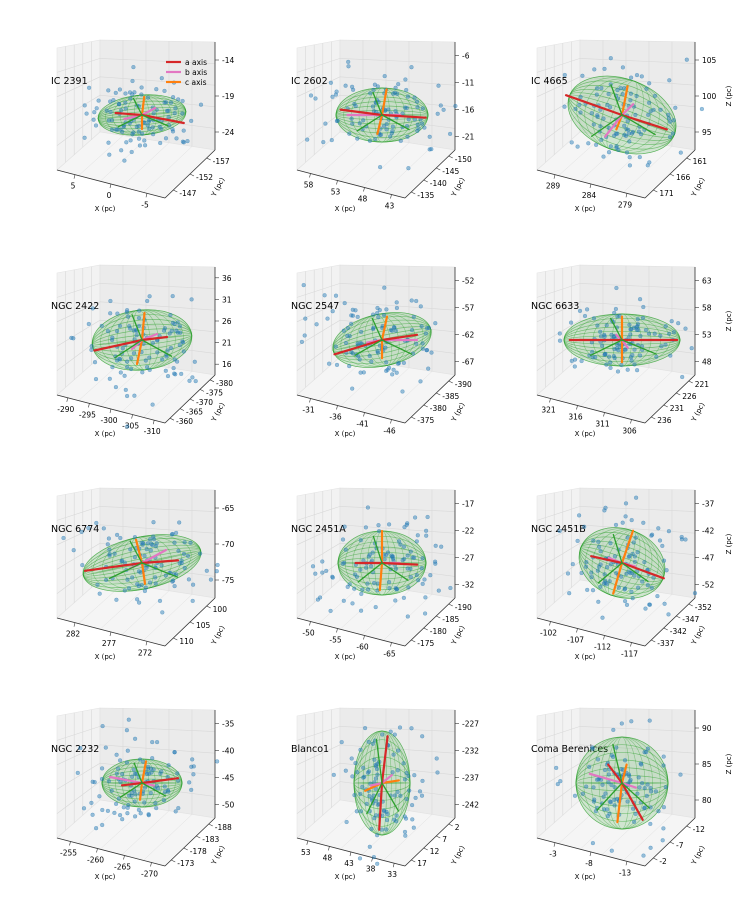  I want to click on x-tick-label: -55, so click(335, 640).